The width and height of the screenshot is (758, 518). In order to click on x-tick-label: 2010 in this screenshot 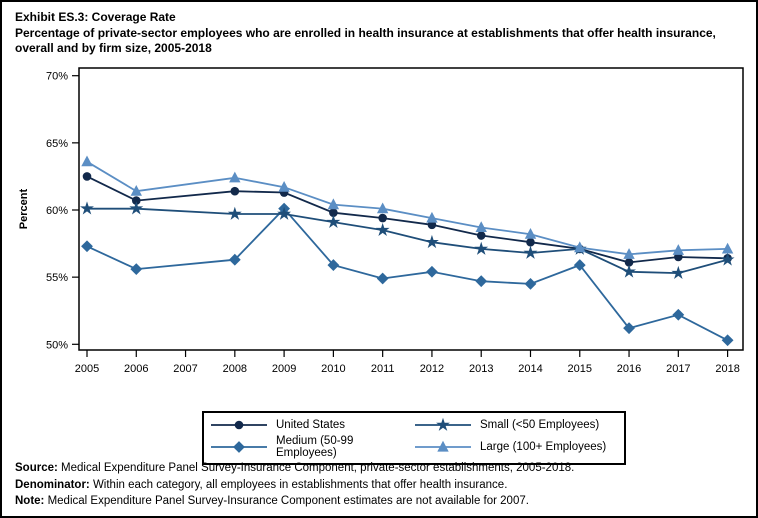, I will do `click(333, 369)`.